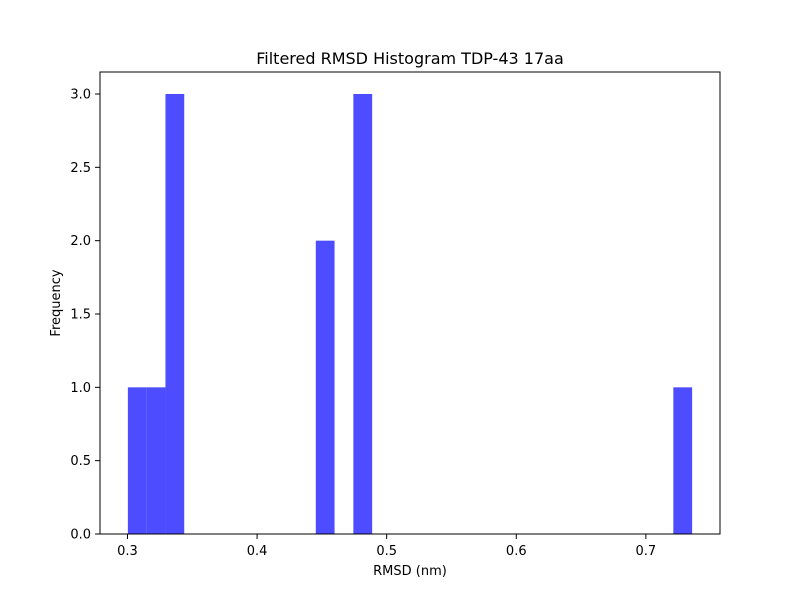  Describe the element at coordinates (80, 241) in the screenshot. I see `y-tick-label: 2.0` at that location.